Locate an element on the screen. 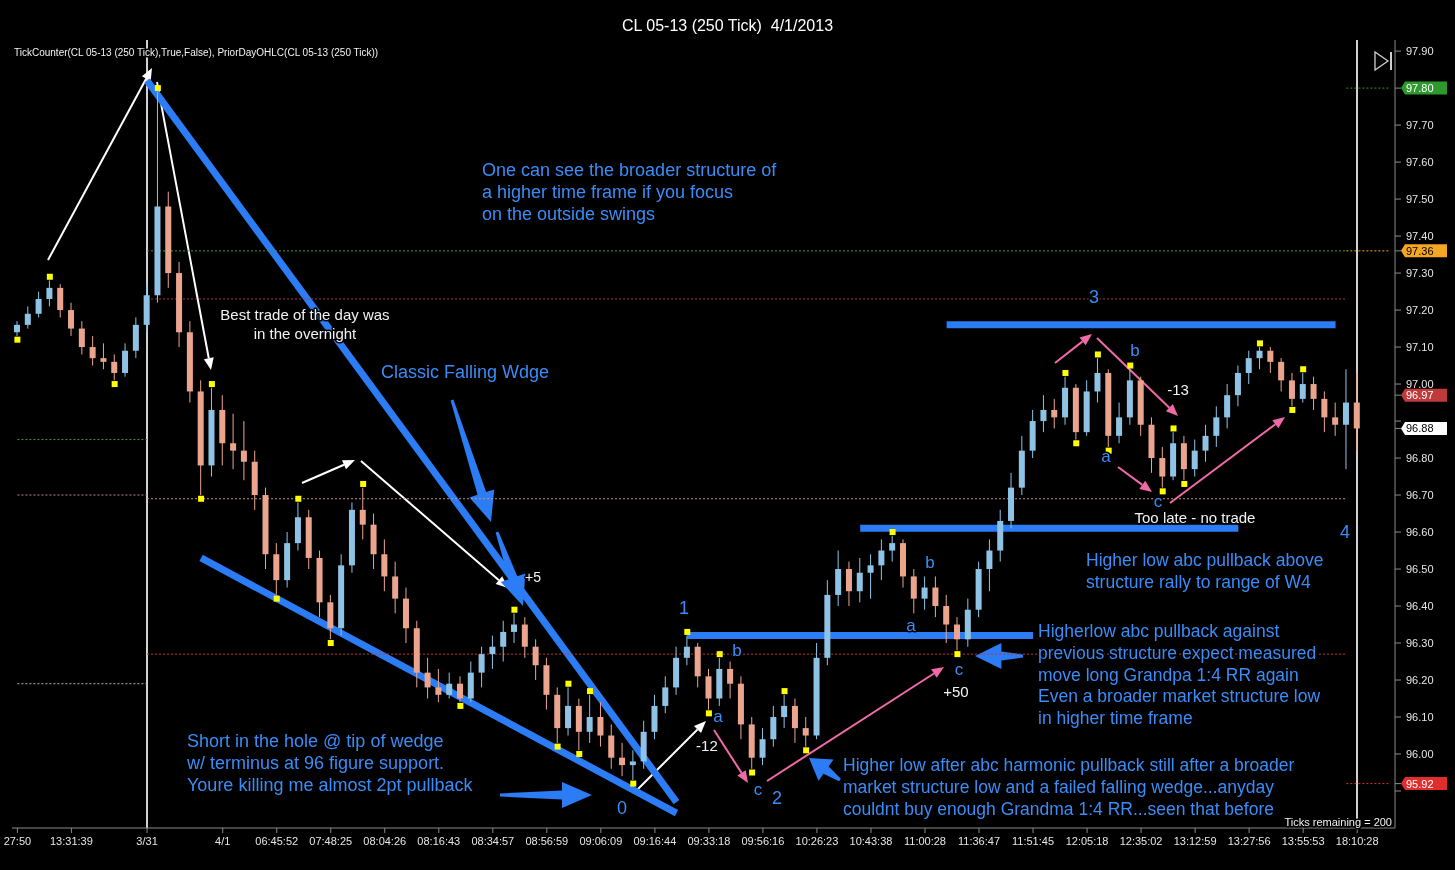  annotation: -12 is located at coordinates (707, 746).